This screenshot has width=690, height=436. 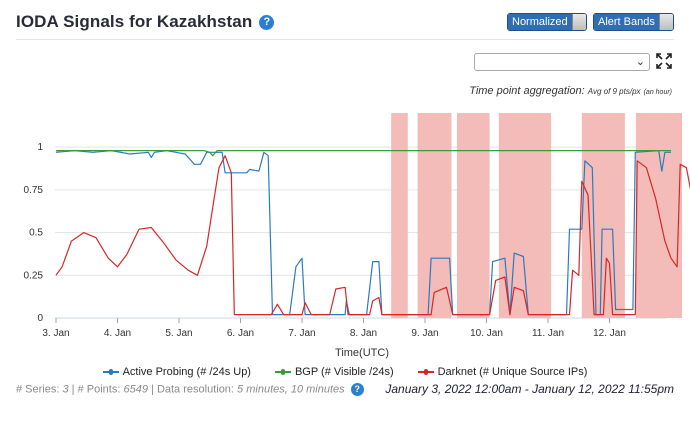 I want to click on y-tick-label: 1, so click(x=40, y=147).